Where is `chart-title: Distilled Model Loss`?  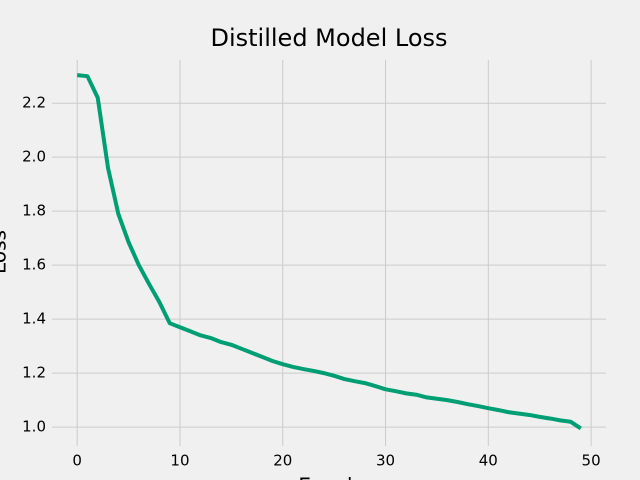
chart-title: Distilled Model Loss is located at coordinates (328, 38).